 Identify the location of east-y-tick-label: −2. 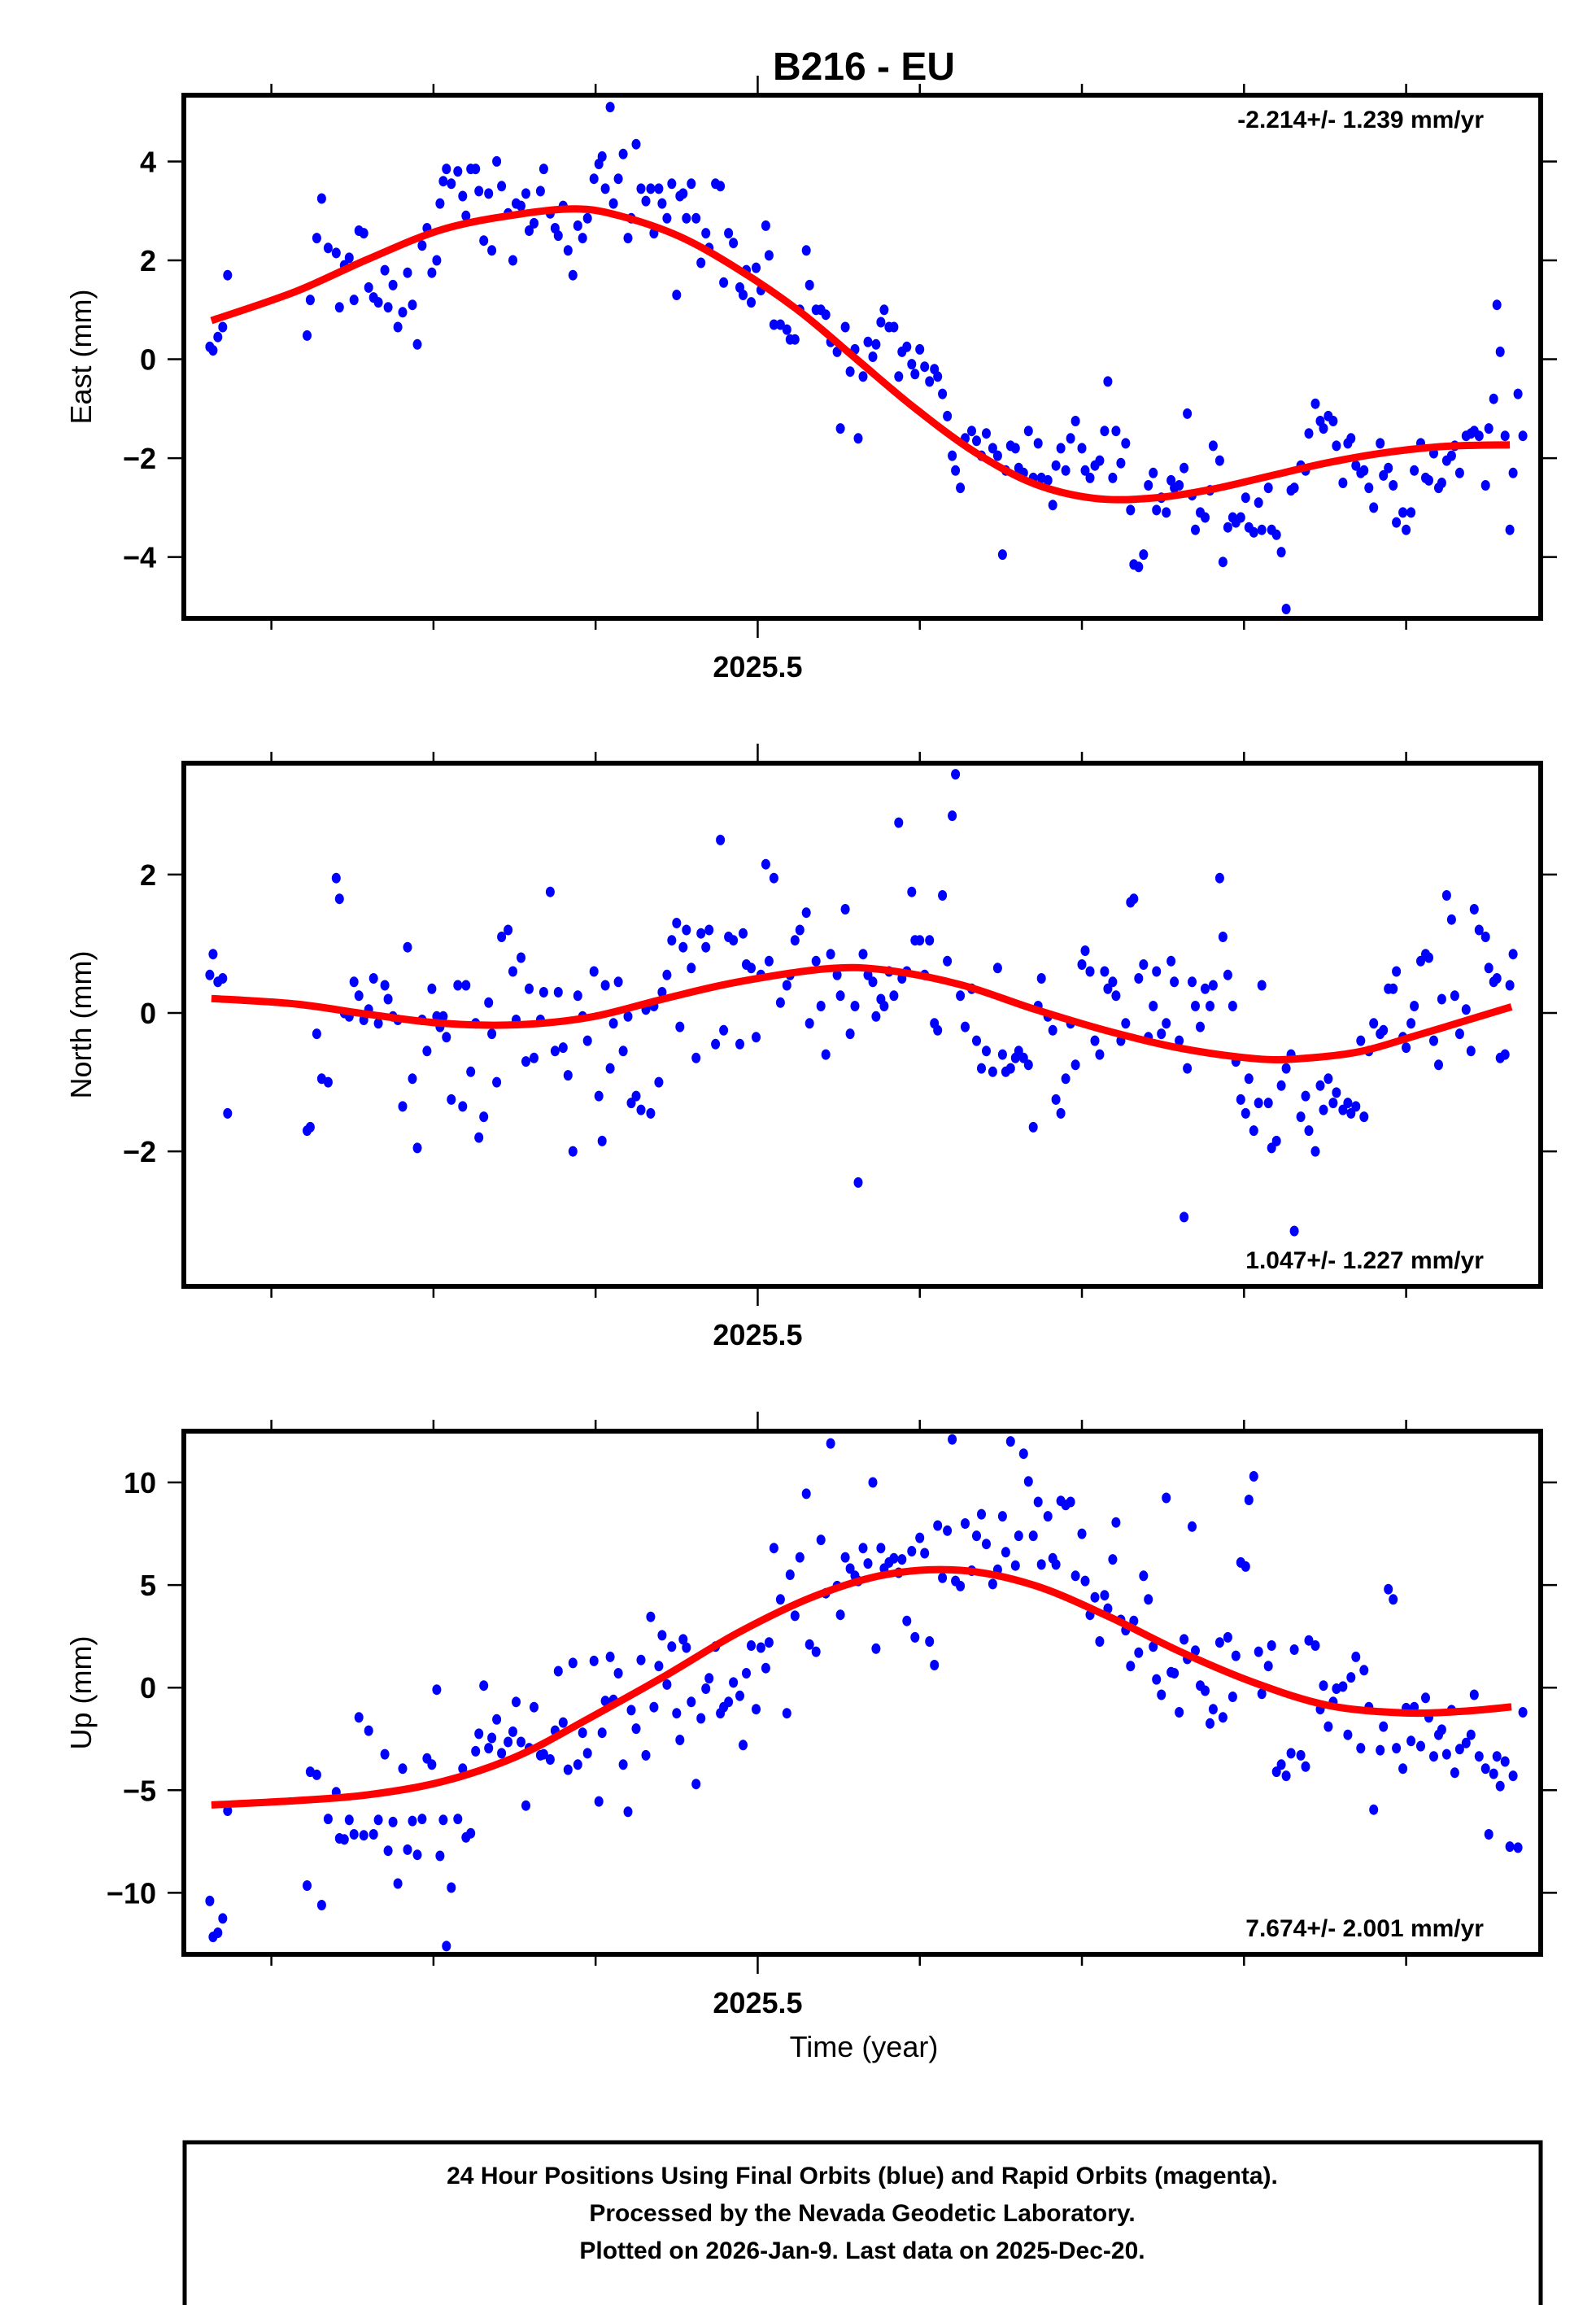
(139, 458).